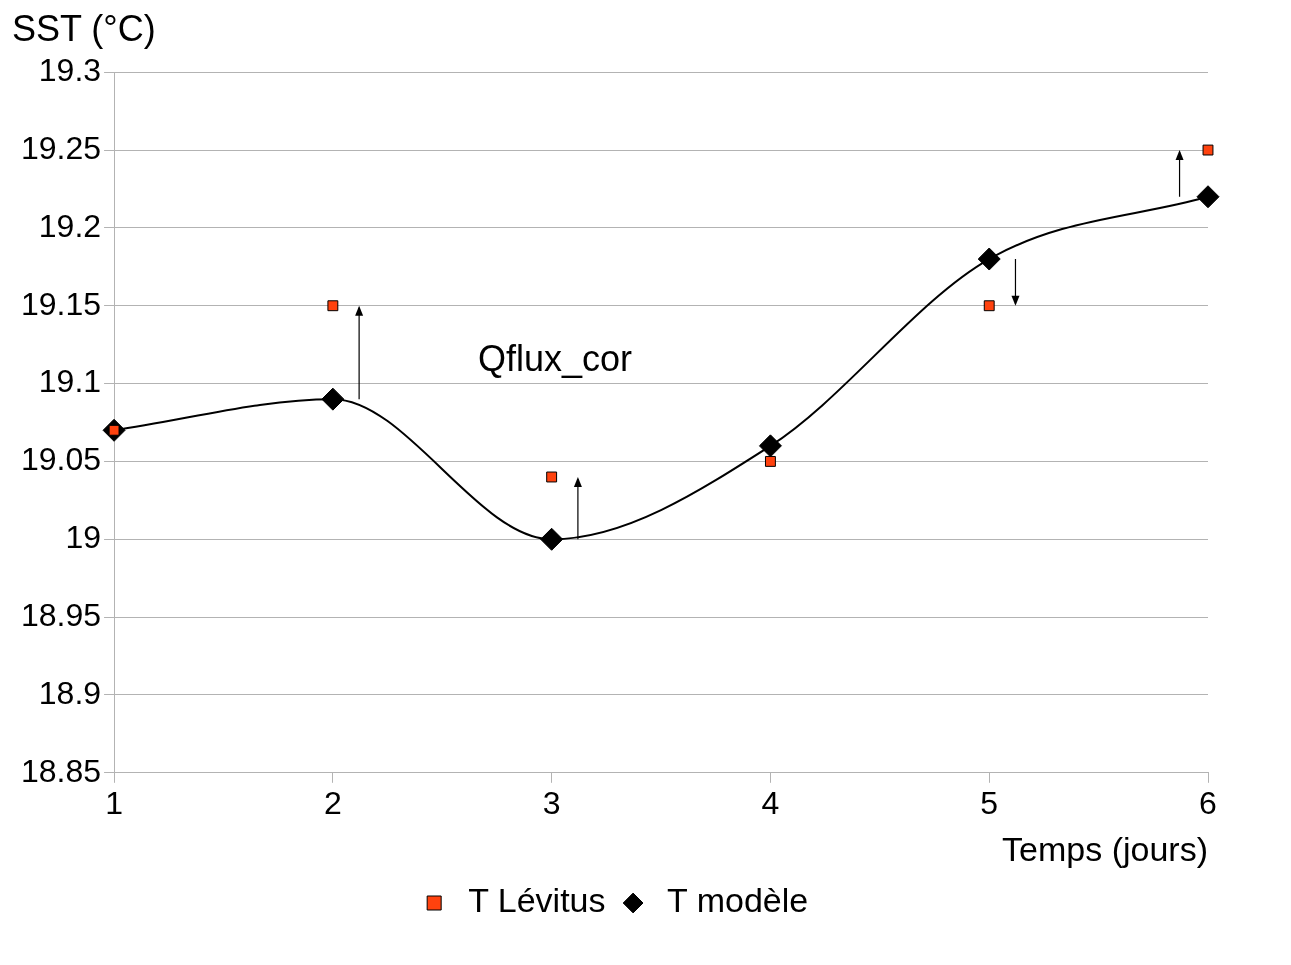 The image size is (1291, 965). Describe the element at coordinates (770, 802) in the screenshot. I see `x-tick-label: 4` at that location.